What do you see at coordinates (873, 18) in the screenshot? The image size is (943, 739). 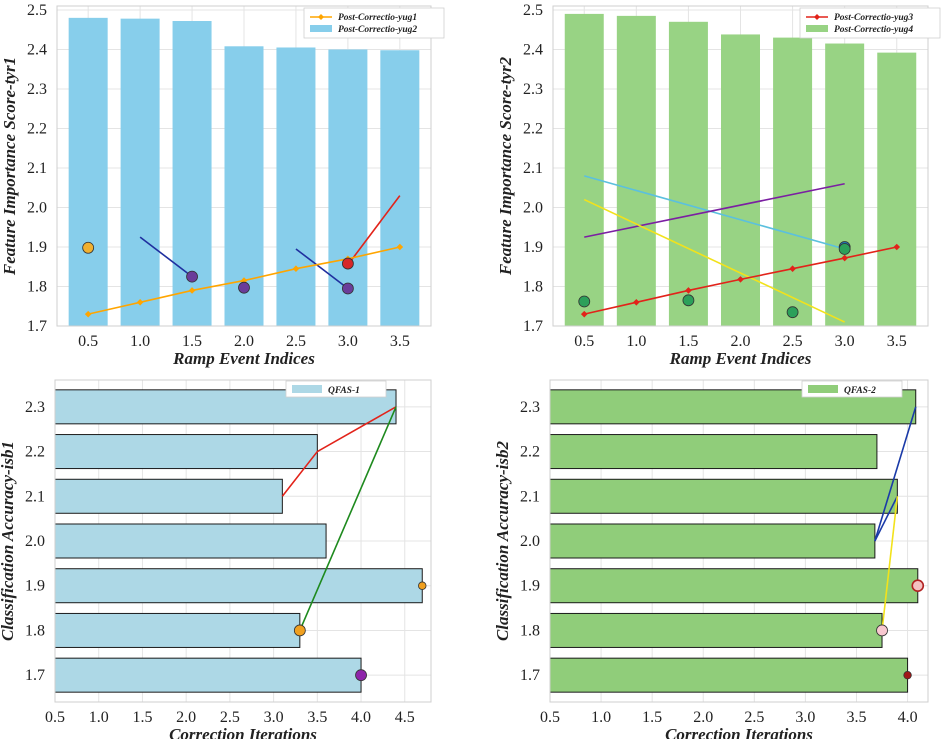 I see `legend-label: Post-Correctio-yug3` at bounding box center [873, 18].